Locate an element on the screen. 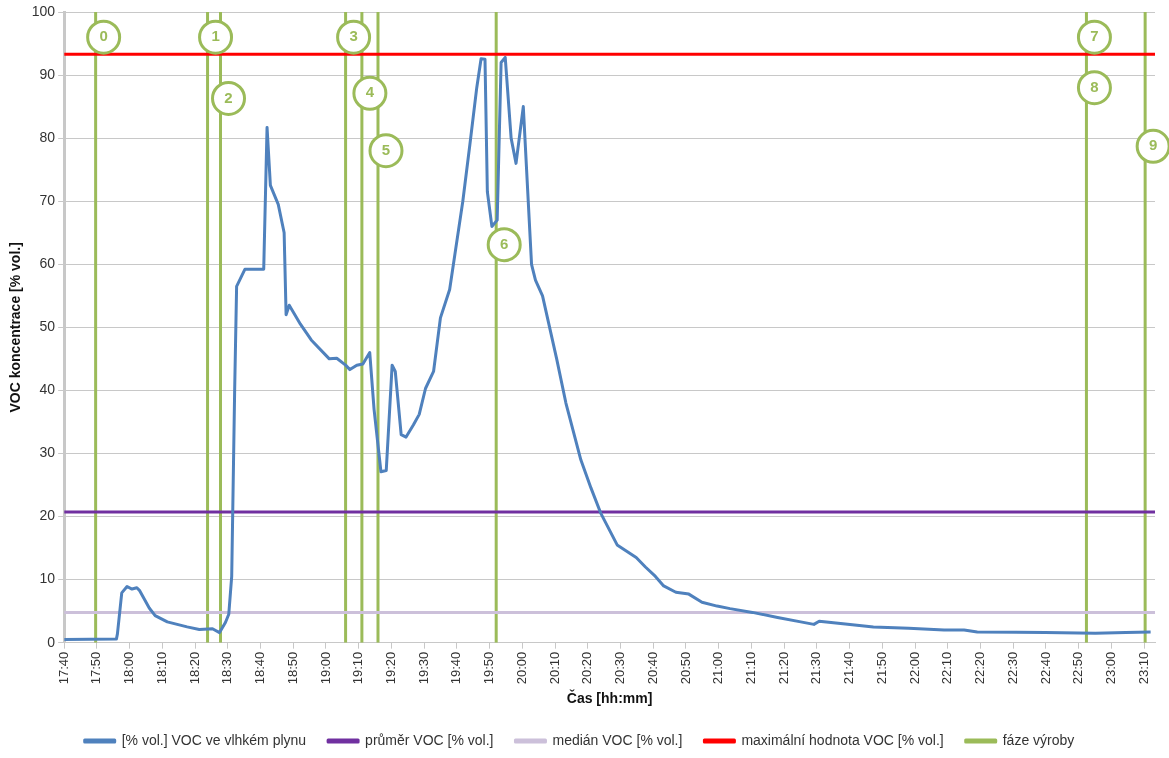 The height and width of the screenshot is (758, 1169). annotation: 6 is located at coordinates (504, 243).